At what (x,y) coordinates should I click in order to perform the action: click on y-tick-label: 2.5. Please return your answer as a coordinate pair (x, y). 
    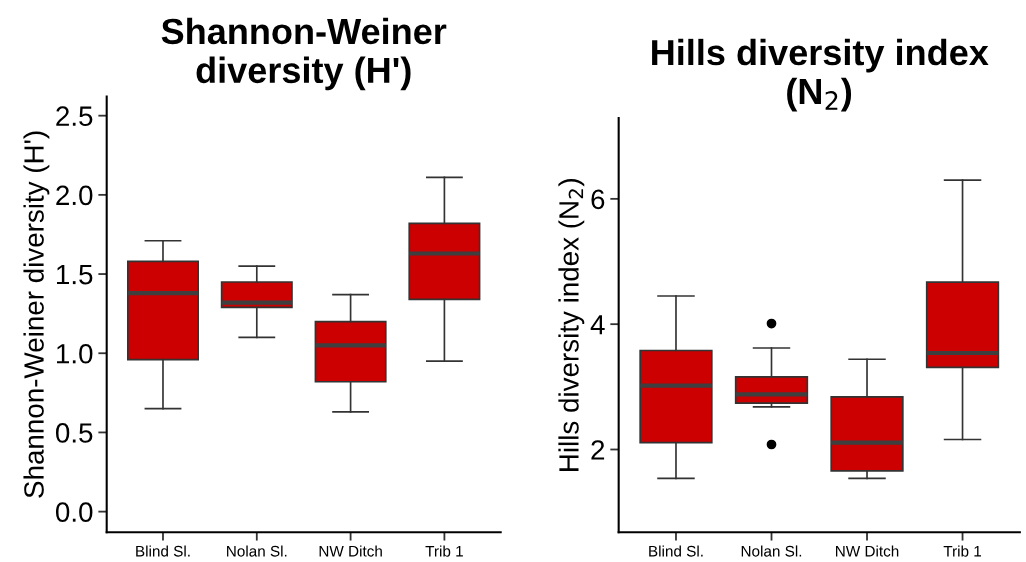
    Looking at the image, I should click on (74, 116).